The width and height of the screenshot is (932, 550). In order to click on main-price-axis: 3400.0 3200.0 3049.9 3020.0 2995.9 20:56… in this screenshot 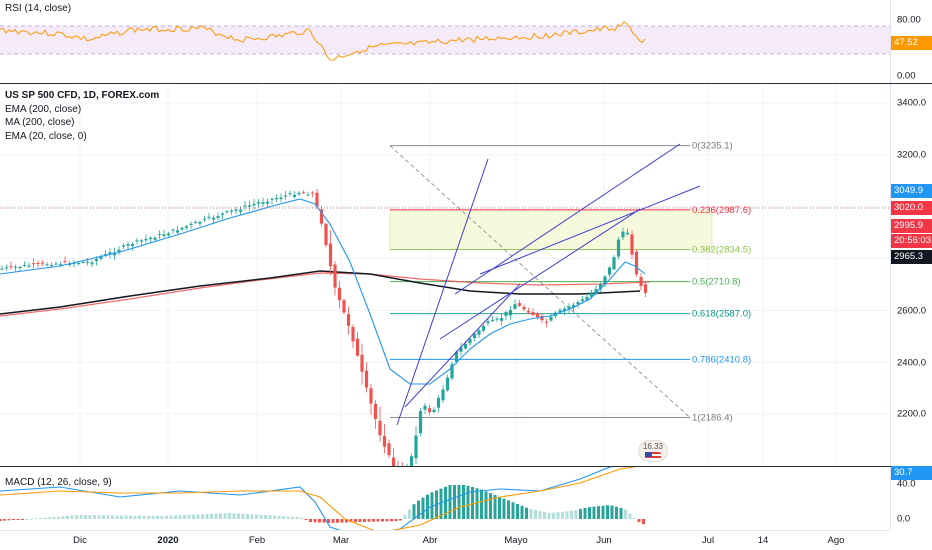, I will do `click(911, 275)`.